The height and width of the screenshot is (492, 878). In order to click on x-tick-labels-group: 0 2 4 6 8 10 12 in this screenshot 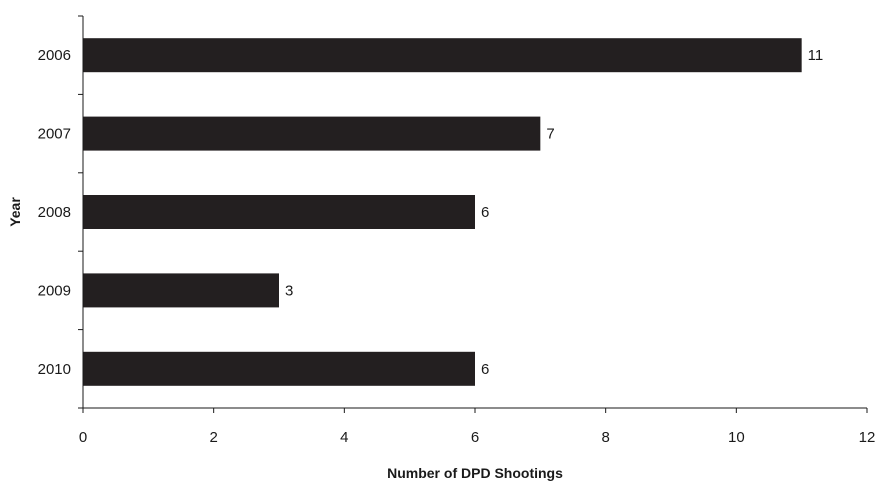, I will do `click(477, 437)`.